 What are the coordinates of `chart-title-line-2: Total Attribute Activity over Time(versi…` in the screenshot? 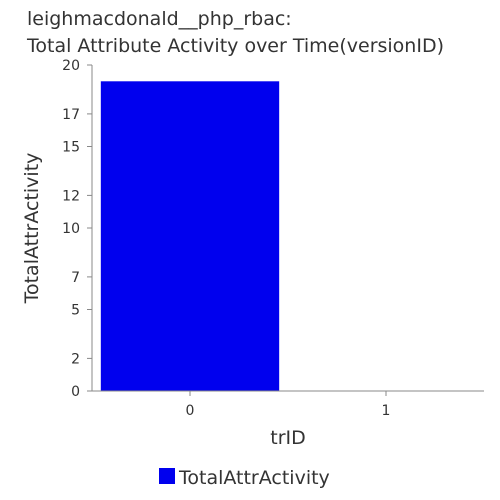 It's located at (235, 46).